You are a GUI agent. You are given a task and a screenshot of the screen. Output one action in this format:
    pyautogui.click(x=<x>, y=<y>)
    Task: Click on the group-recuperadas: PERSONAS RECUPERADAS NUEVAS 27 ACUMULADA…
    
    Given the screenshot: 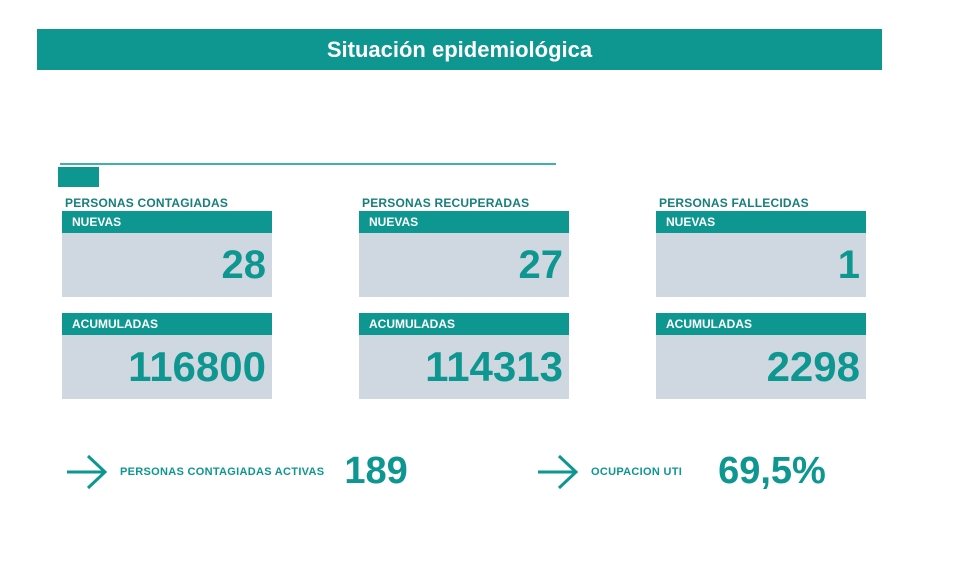 What is the action you would take?
    pyautogui.click(x=464, y=297)
    